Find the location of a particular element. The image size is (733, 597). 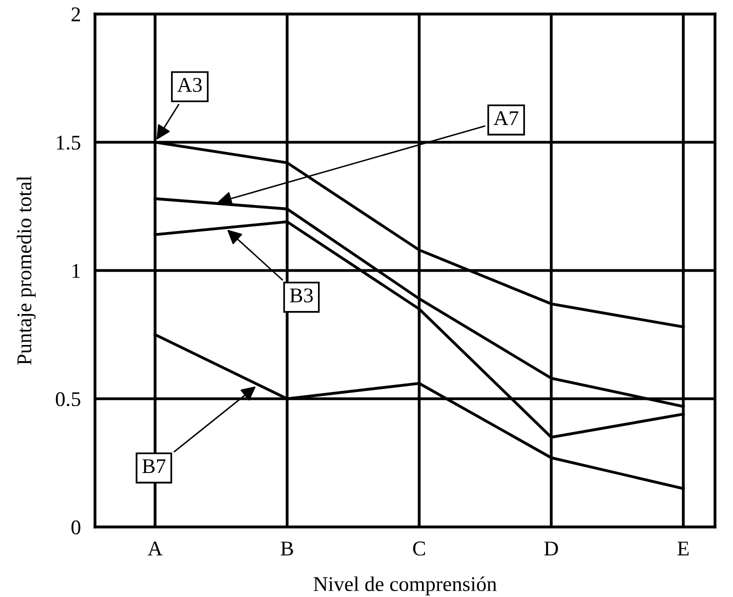

y-tick-label: 0.5 is located at coordinates (68, 399).